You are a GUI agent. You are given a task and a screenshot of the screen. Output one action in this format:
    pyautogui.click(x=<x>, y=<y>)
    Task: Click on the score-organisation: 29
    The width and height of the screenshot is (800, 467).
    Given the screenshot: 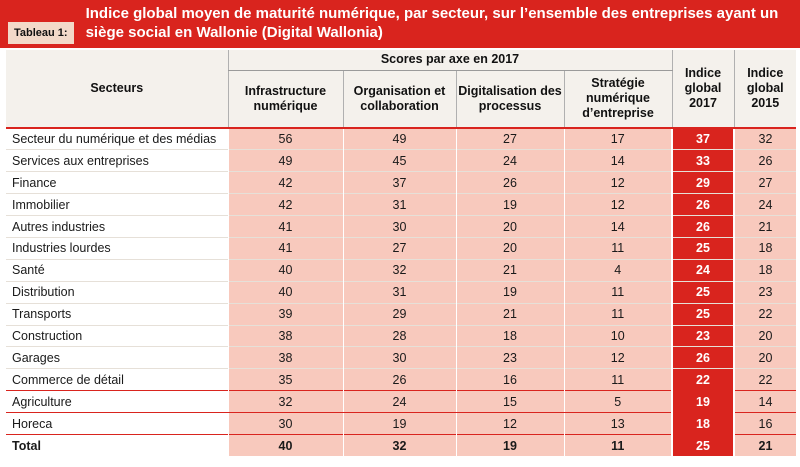 What is the action you would take?
    pyautogui.click(x=399, y=314)
    